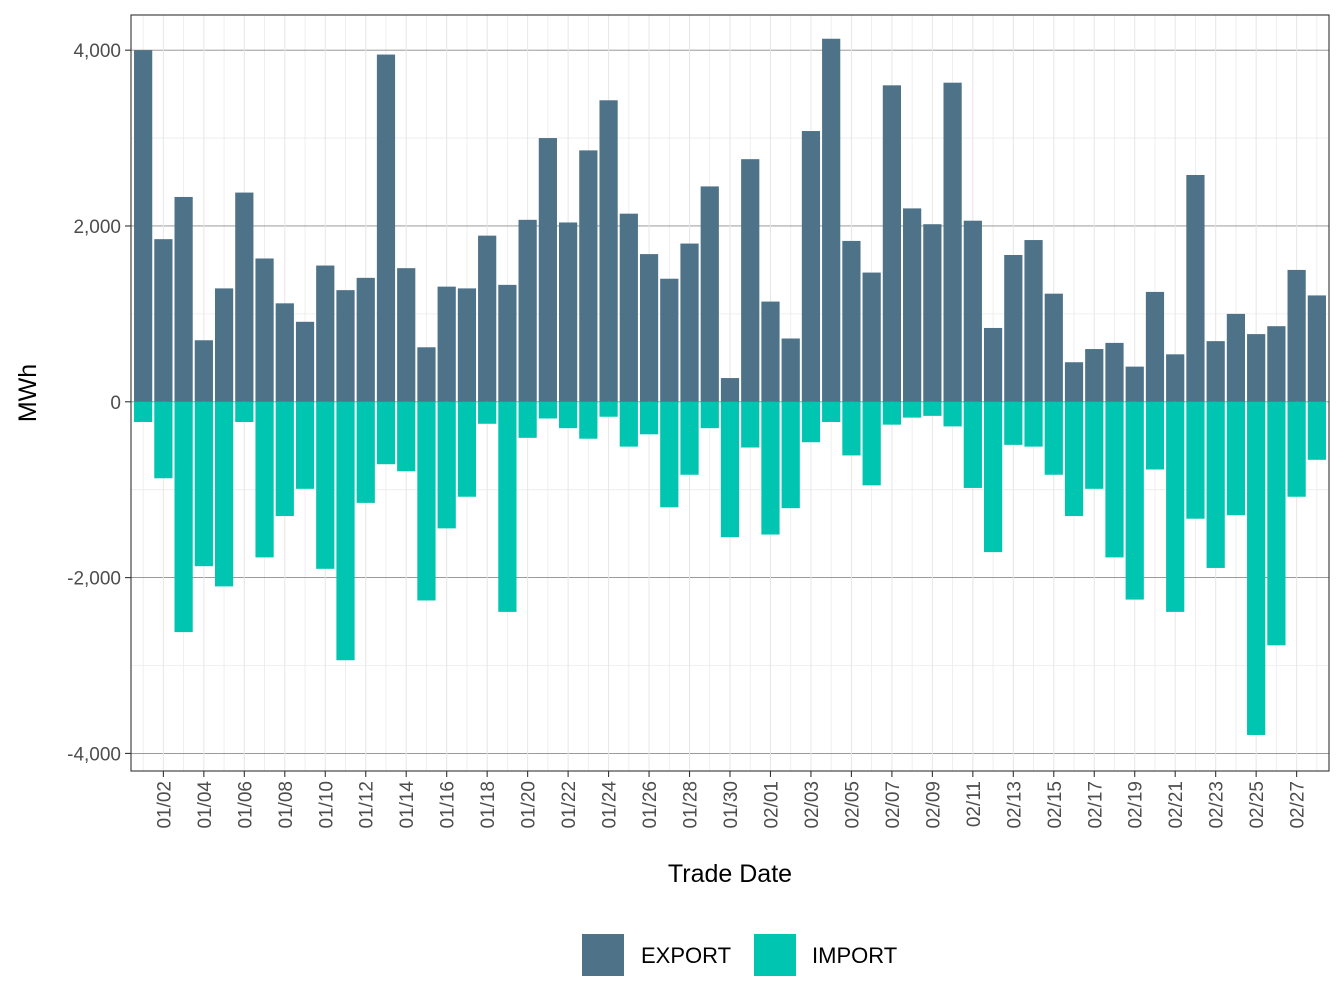 Image resolution: width=1344 pixels, height=1008 pixels. Describe the element at coordinates (367, 805) in the screenshot. I see `x-tick-label: 01/12` at that location.